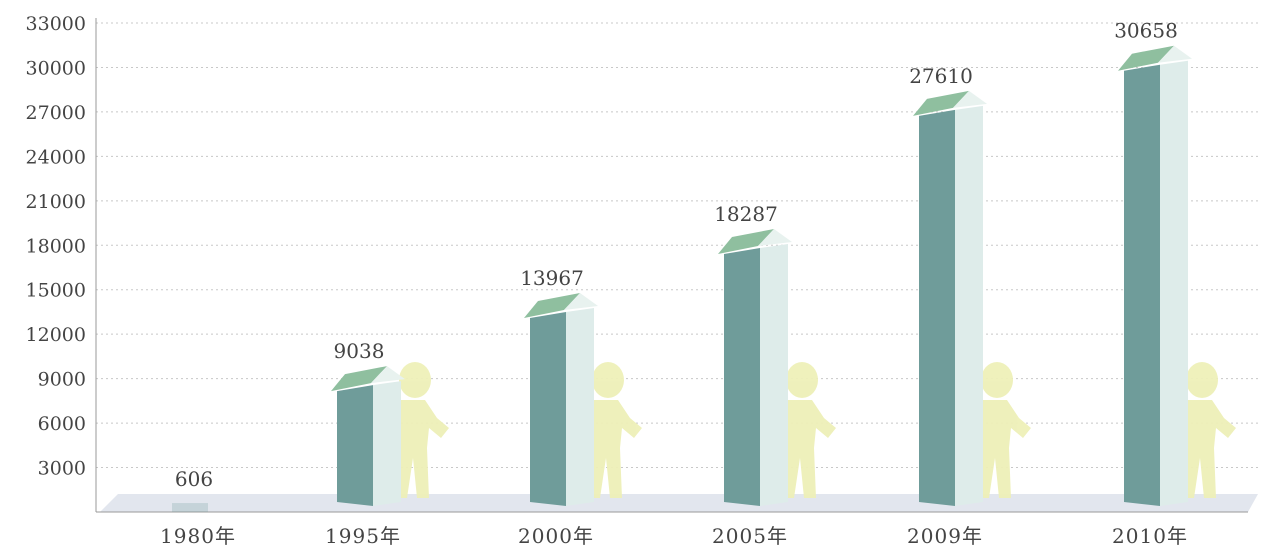  Describe the element at coordinates (674, 536) in the screenshot. I see `x-tick-labels: 1980年 1995年 2000年 2005年 2009年 2010年` at that location.